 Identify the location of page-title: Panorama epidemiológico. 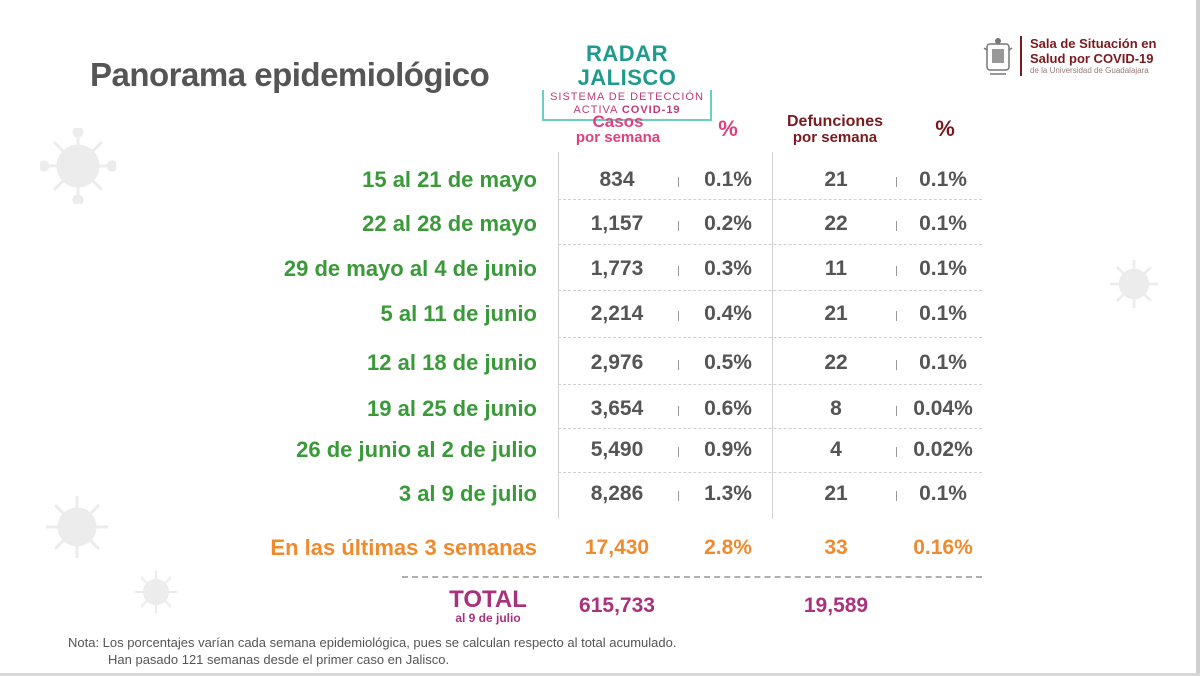
(290, 74).